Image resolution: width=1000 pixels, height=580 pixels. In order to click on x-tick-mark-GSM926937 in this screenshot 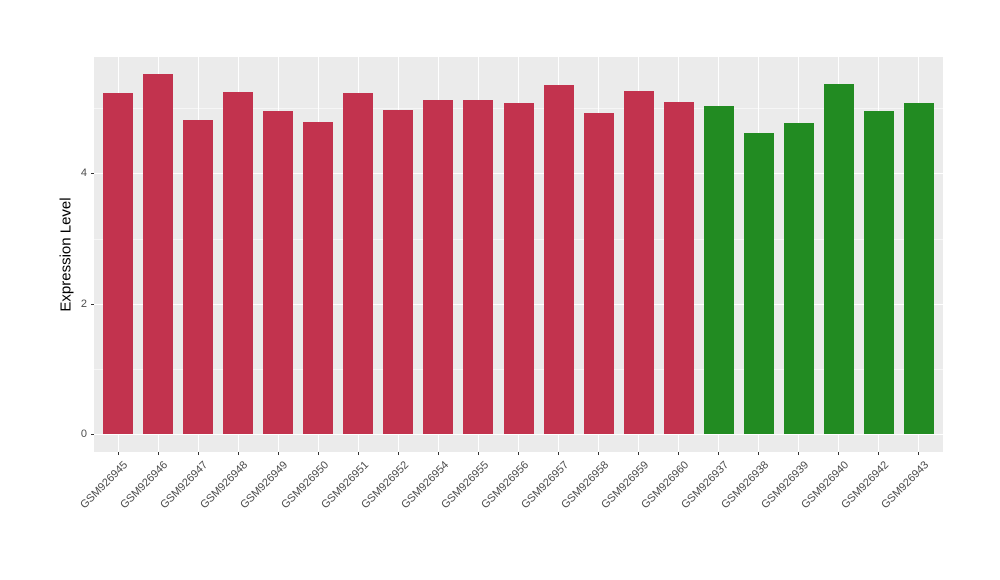, I will do `click(719, 453)`.